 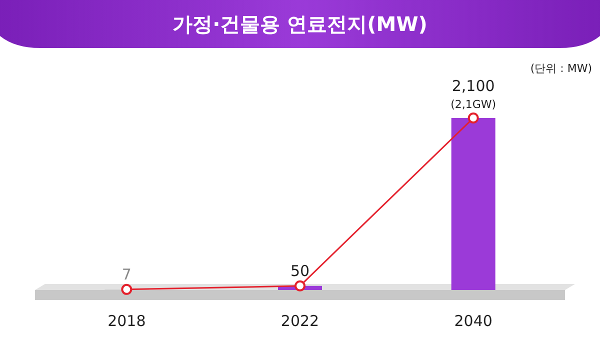 I want to click on x-tick-label: 2018, so click(x=127, y=321).